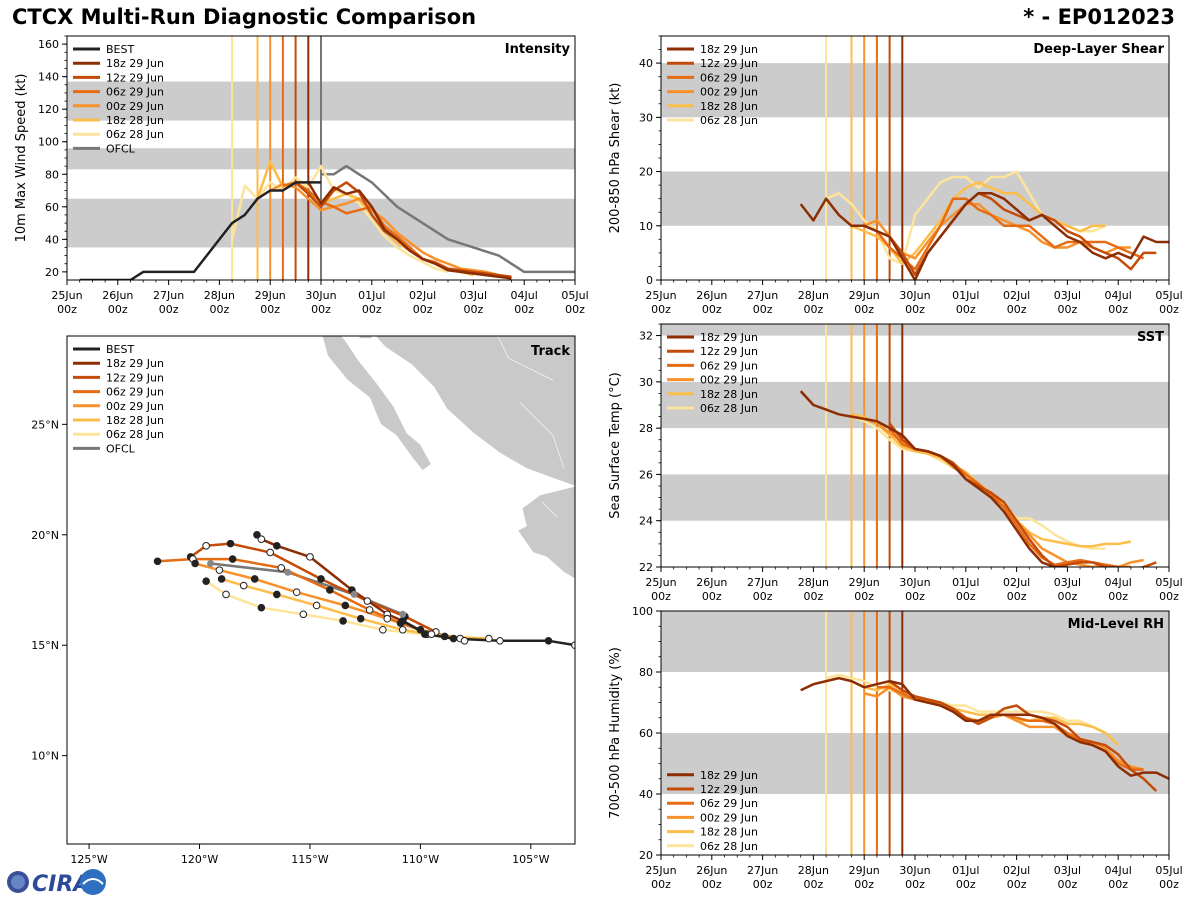 The image size is (1200, 902). I want to click on shear-ytick-label: 40, so click(646, 63).